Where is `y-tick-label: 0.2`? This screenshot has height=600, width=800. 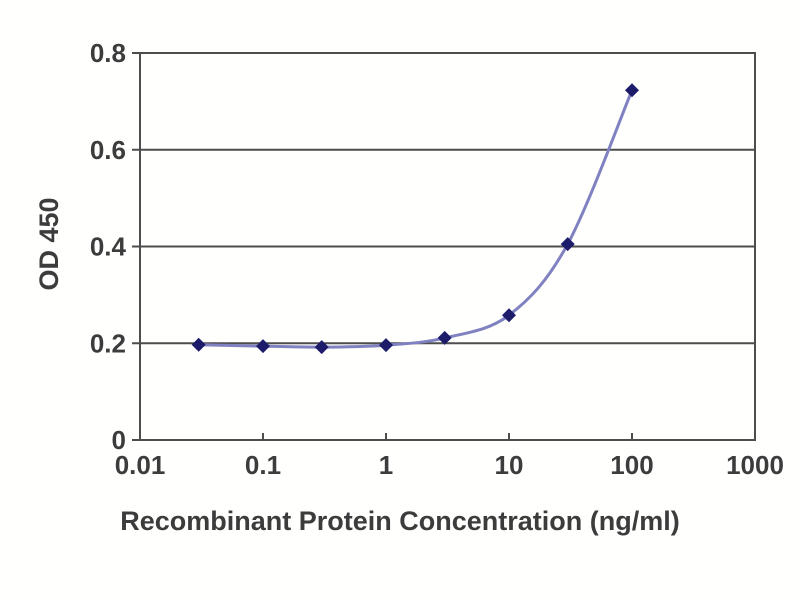
y-tick-label: 0.2 is located at coordinates (108, 343).